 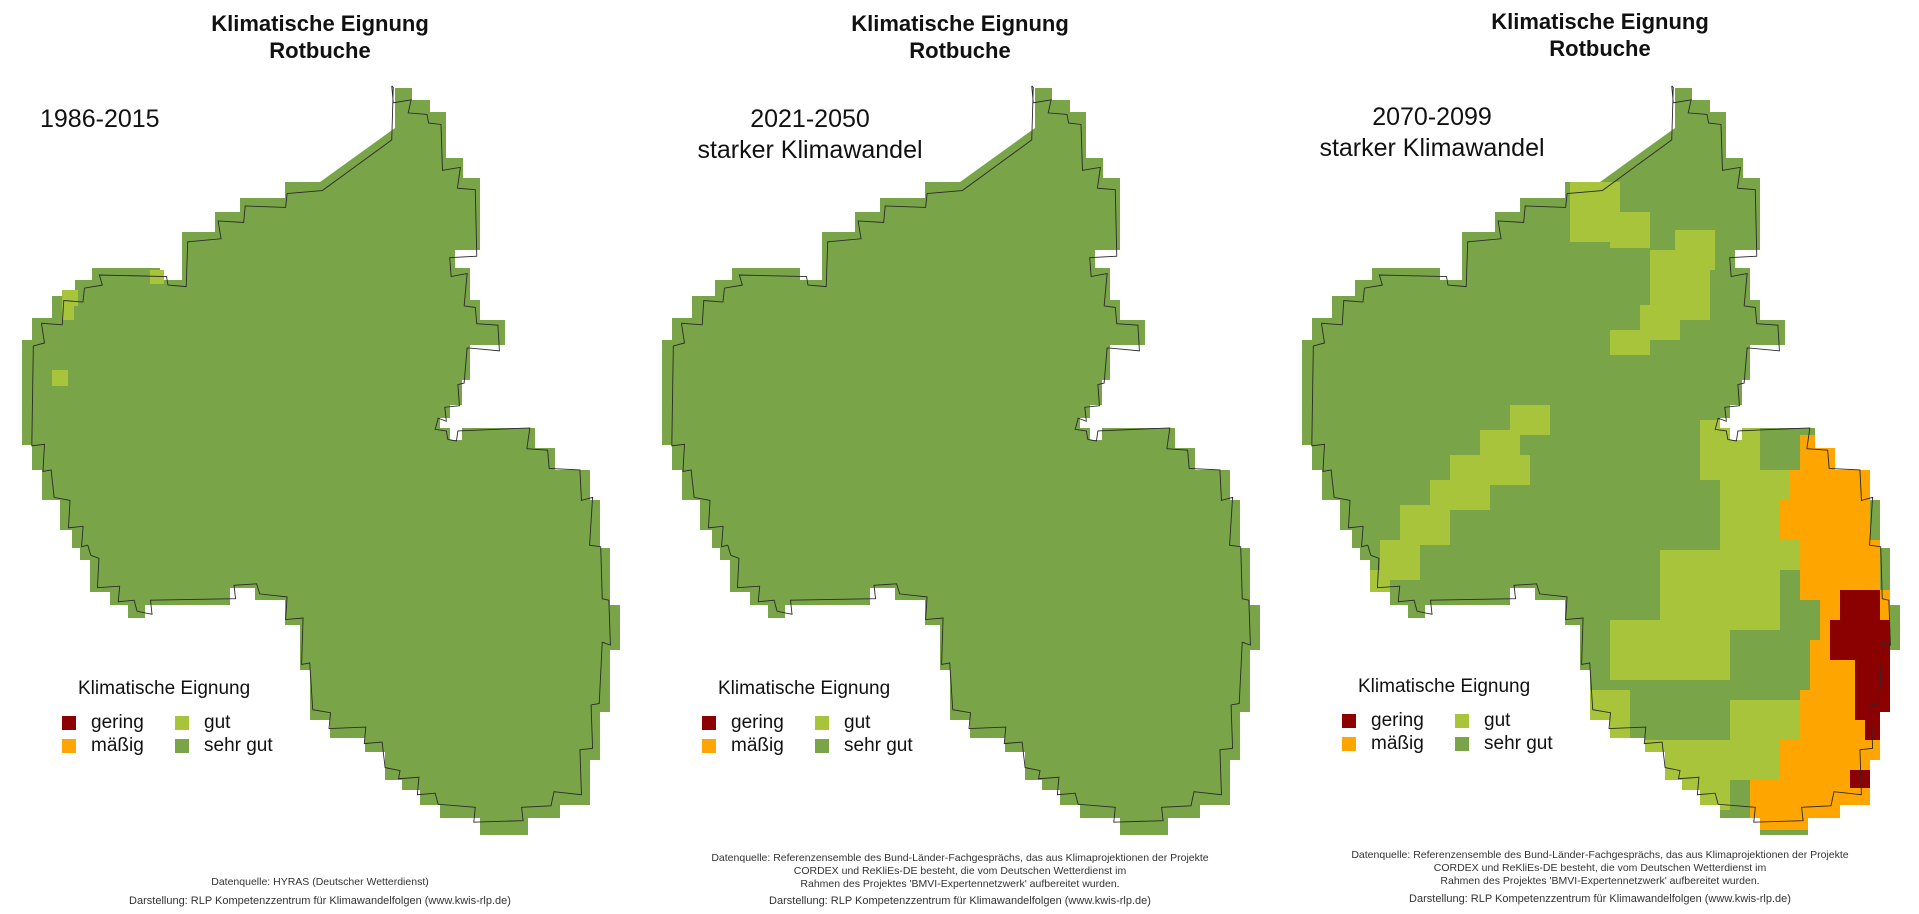 What do you see at coordinates (1432, 133) in the screenshot?
I see `period-label: 2070-2099 starker Klimawandel` at bounding box center [1432, 133].